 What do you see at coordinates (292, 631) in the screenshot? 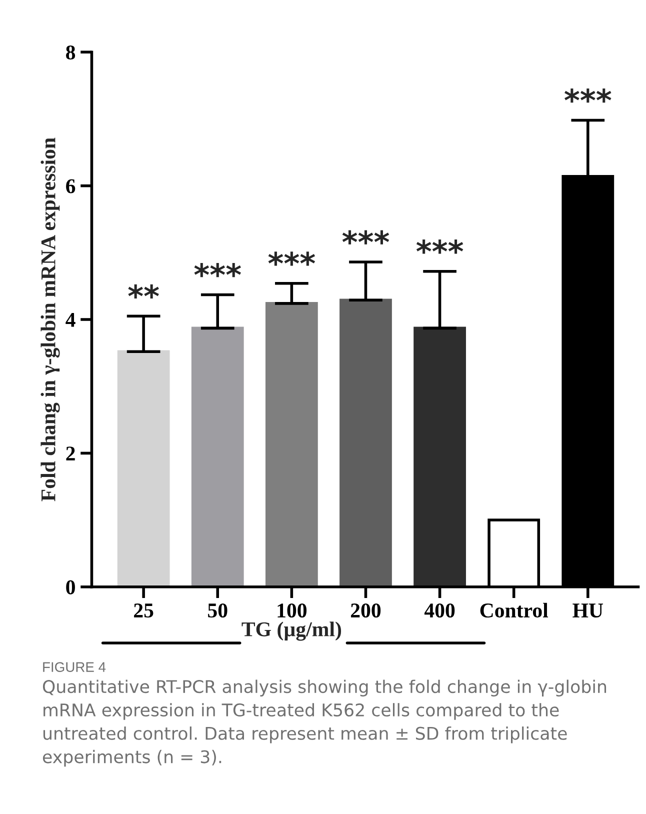
I see `x-axis-title: TG (µg/ml)` at bounding box center [292, 631].